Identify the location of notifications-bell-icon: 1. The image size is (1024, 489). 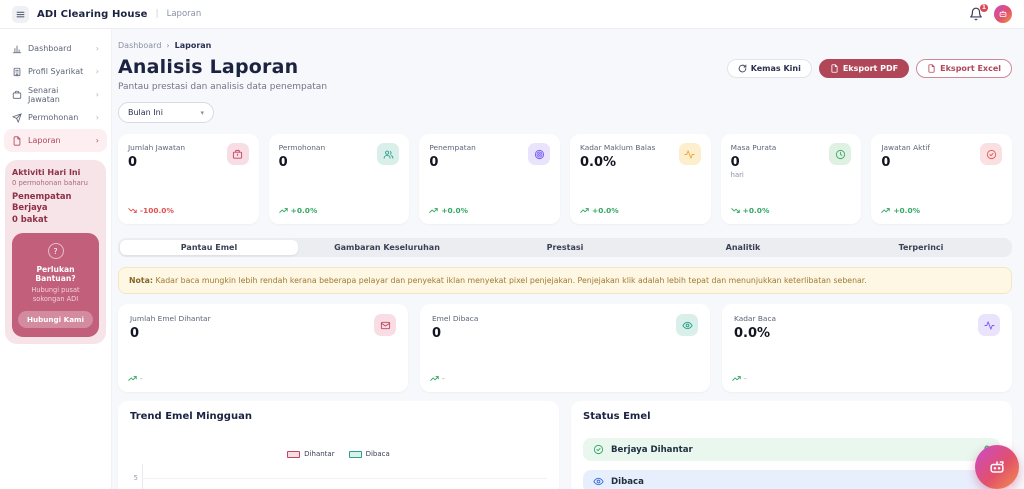
(978, 12).